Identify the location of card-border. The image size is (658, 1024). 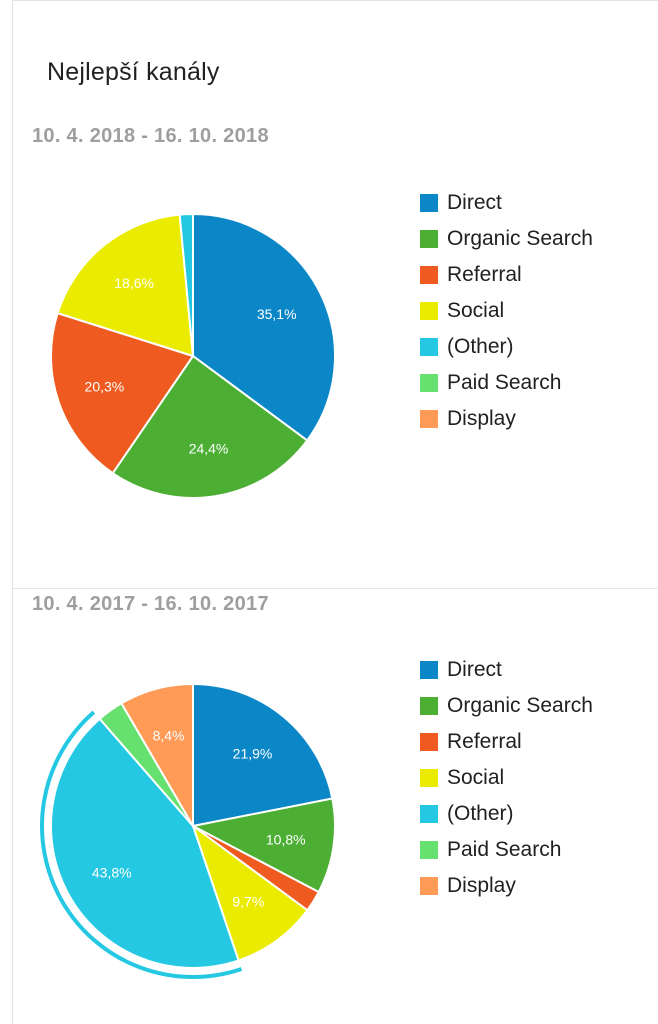
(12, 512).